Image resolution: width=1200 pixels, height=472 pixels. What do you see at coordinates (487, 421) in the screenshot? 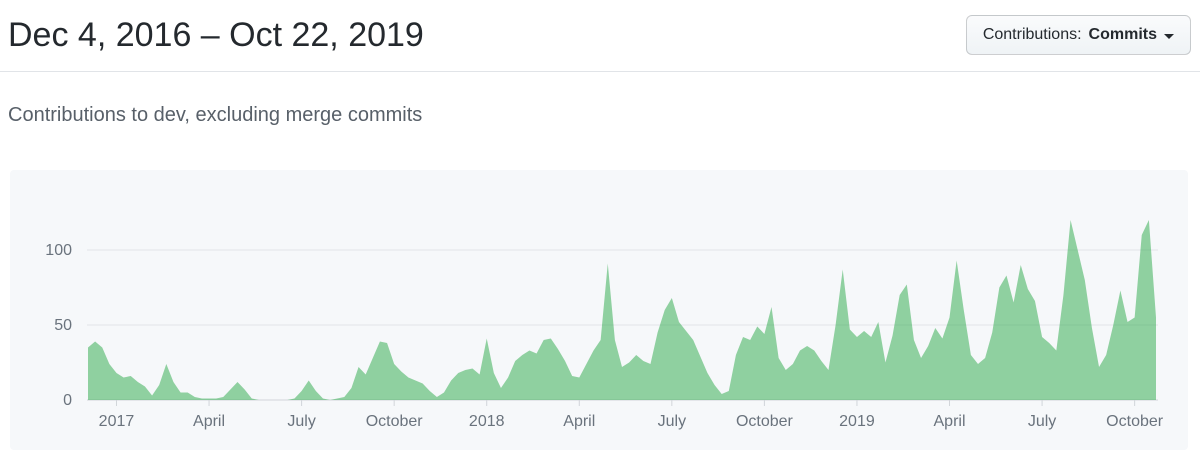
I see `x-axis-label: 2018` at bounding box center [487, 421].